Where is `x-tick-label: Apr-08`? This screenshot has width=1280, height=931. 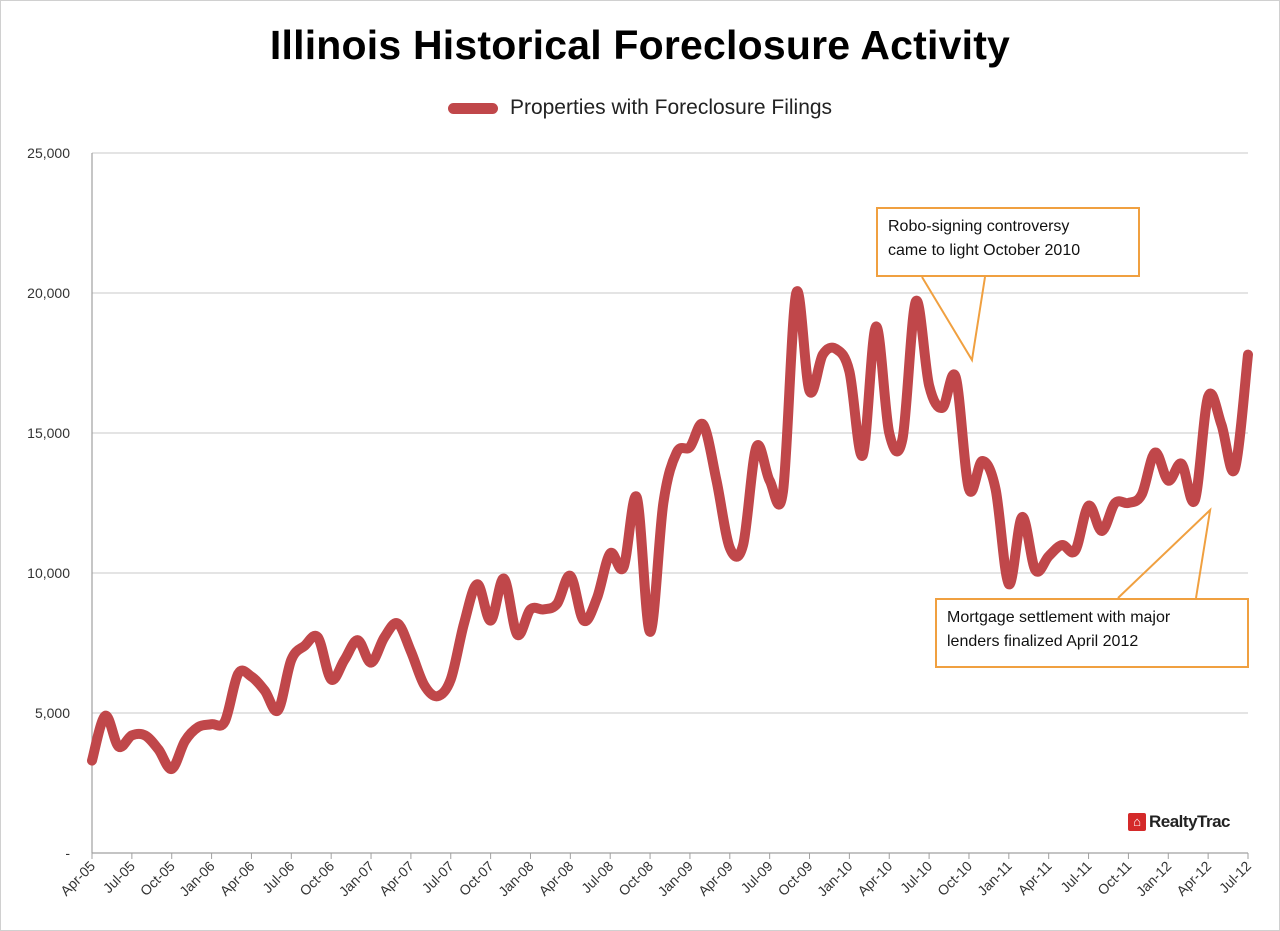 x-tick-label: Apr-08 is located at coordinates (555, 878).